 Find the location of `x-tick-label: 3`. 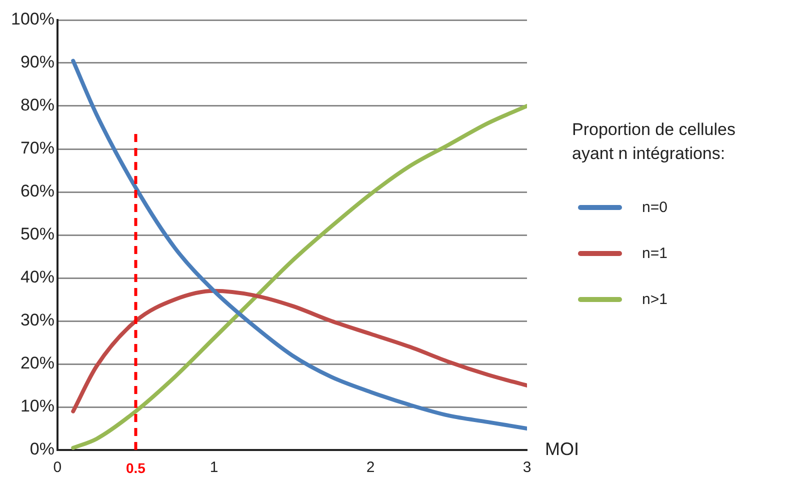

x-tick-label: 3 is located at coordinates (527, 467).